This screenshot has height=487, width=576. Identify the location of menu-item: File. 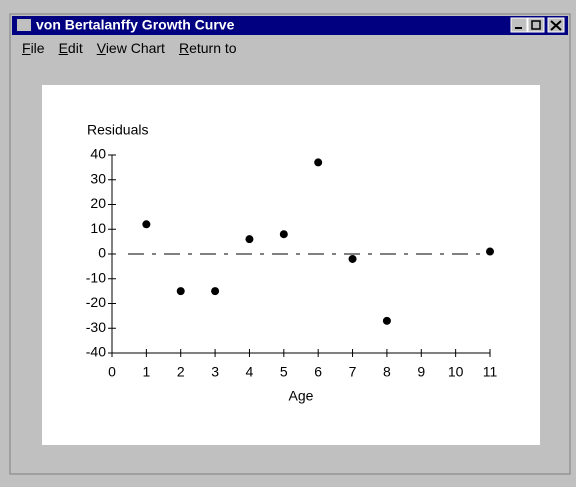
(33, 48).